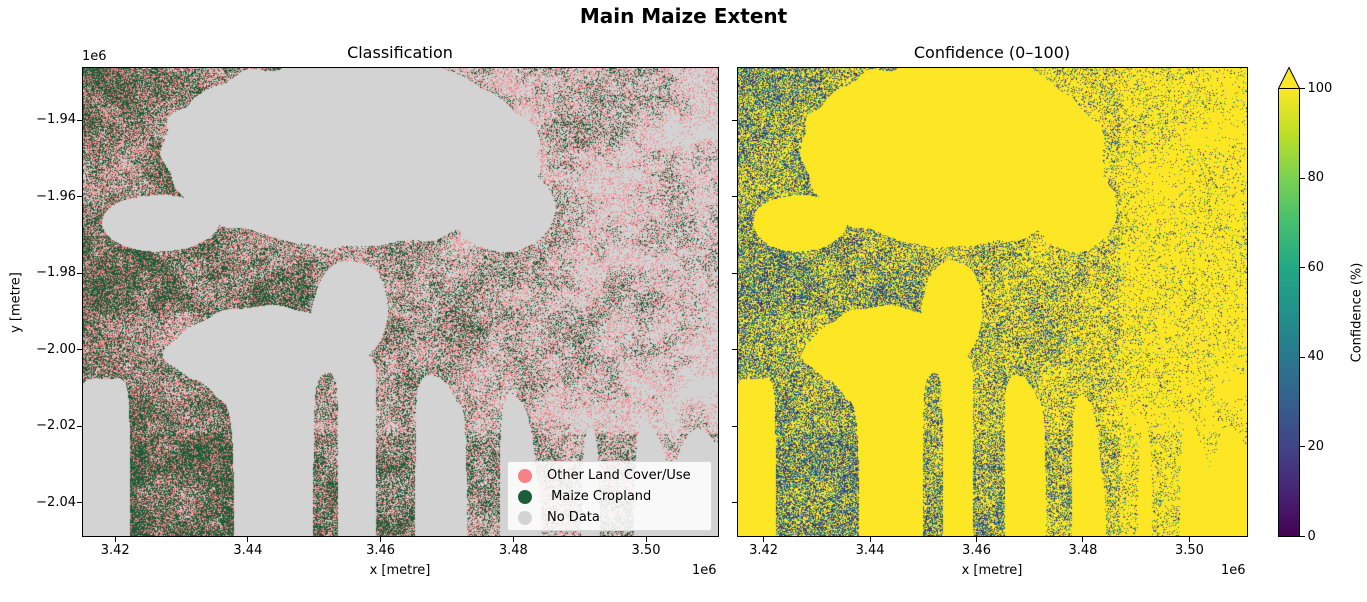 The width and height of the screenshot is (1367, 602). I want to click on colorbar-tick-label: 40, so click(1316, 357).